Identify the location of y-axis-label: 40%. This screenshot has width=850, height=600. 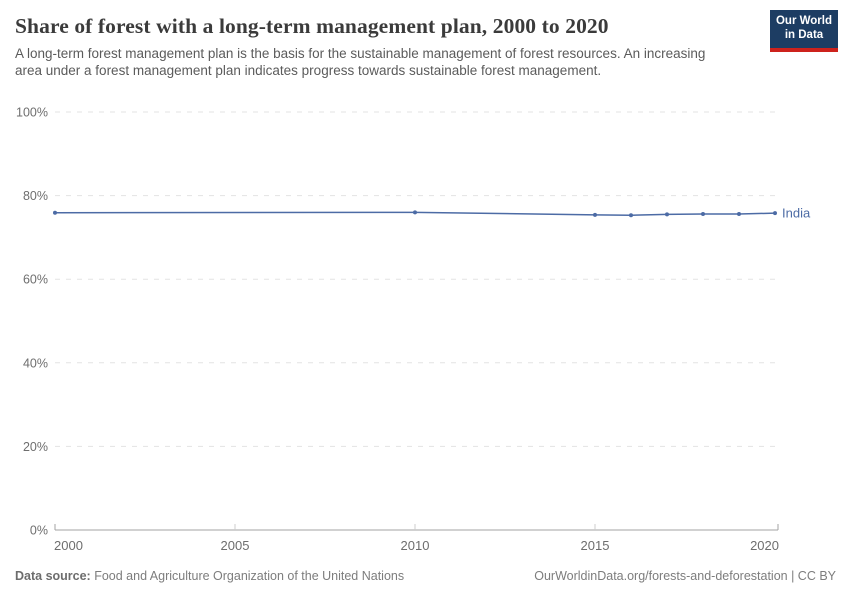
(35, 363).